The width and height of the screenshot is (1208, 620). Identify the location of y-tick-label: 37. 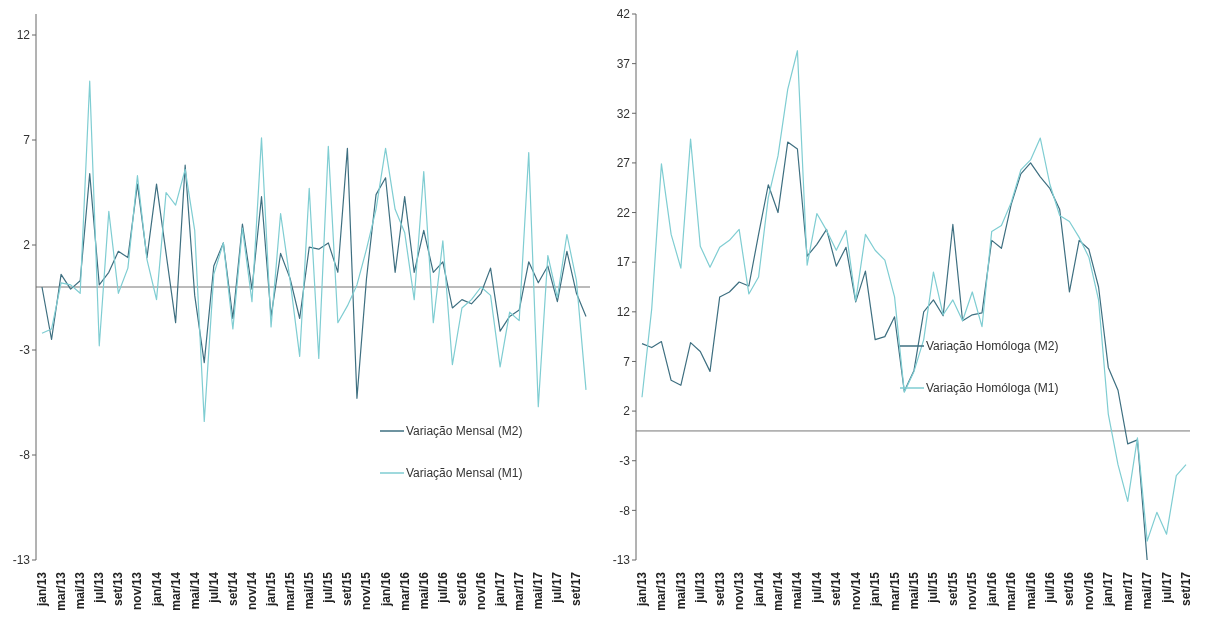
(623, 63).